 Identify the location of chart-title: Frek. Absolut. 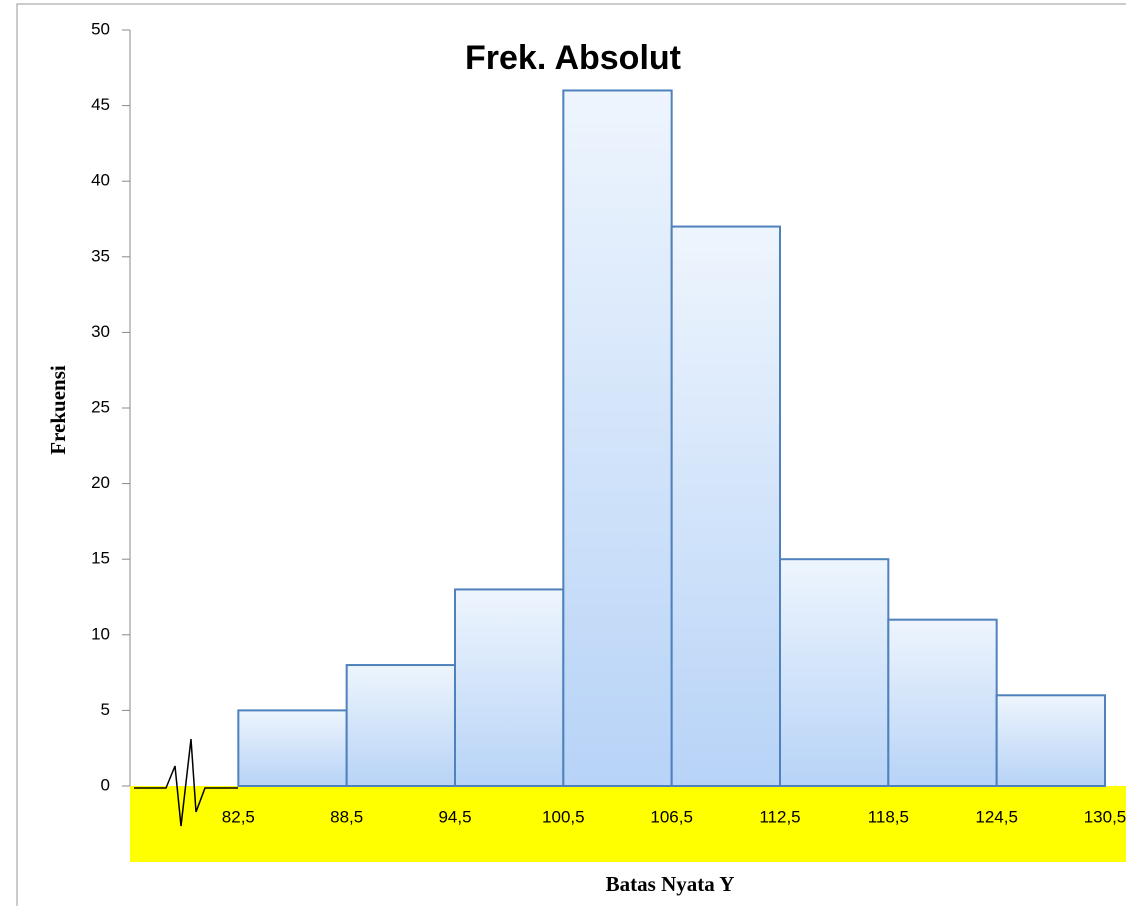
(573, 58).